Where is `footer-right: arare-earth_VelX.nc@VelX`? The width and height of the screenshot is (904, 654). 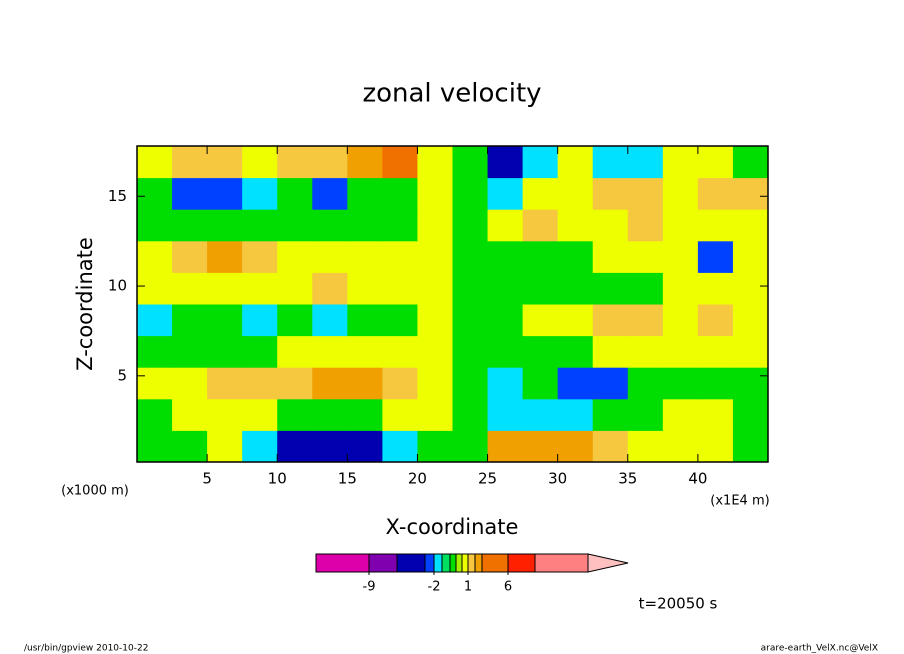
footer-right: arare-earth_VelX.nc@VelX is located at coordinates (819, 649).